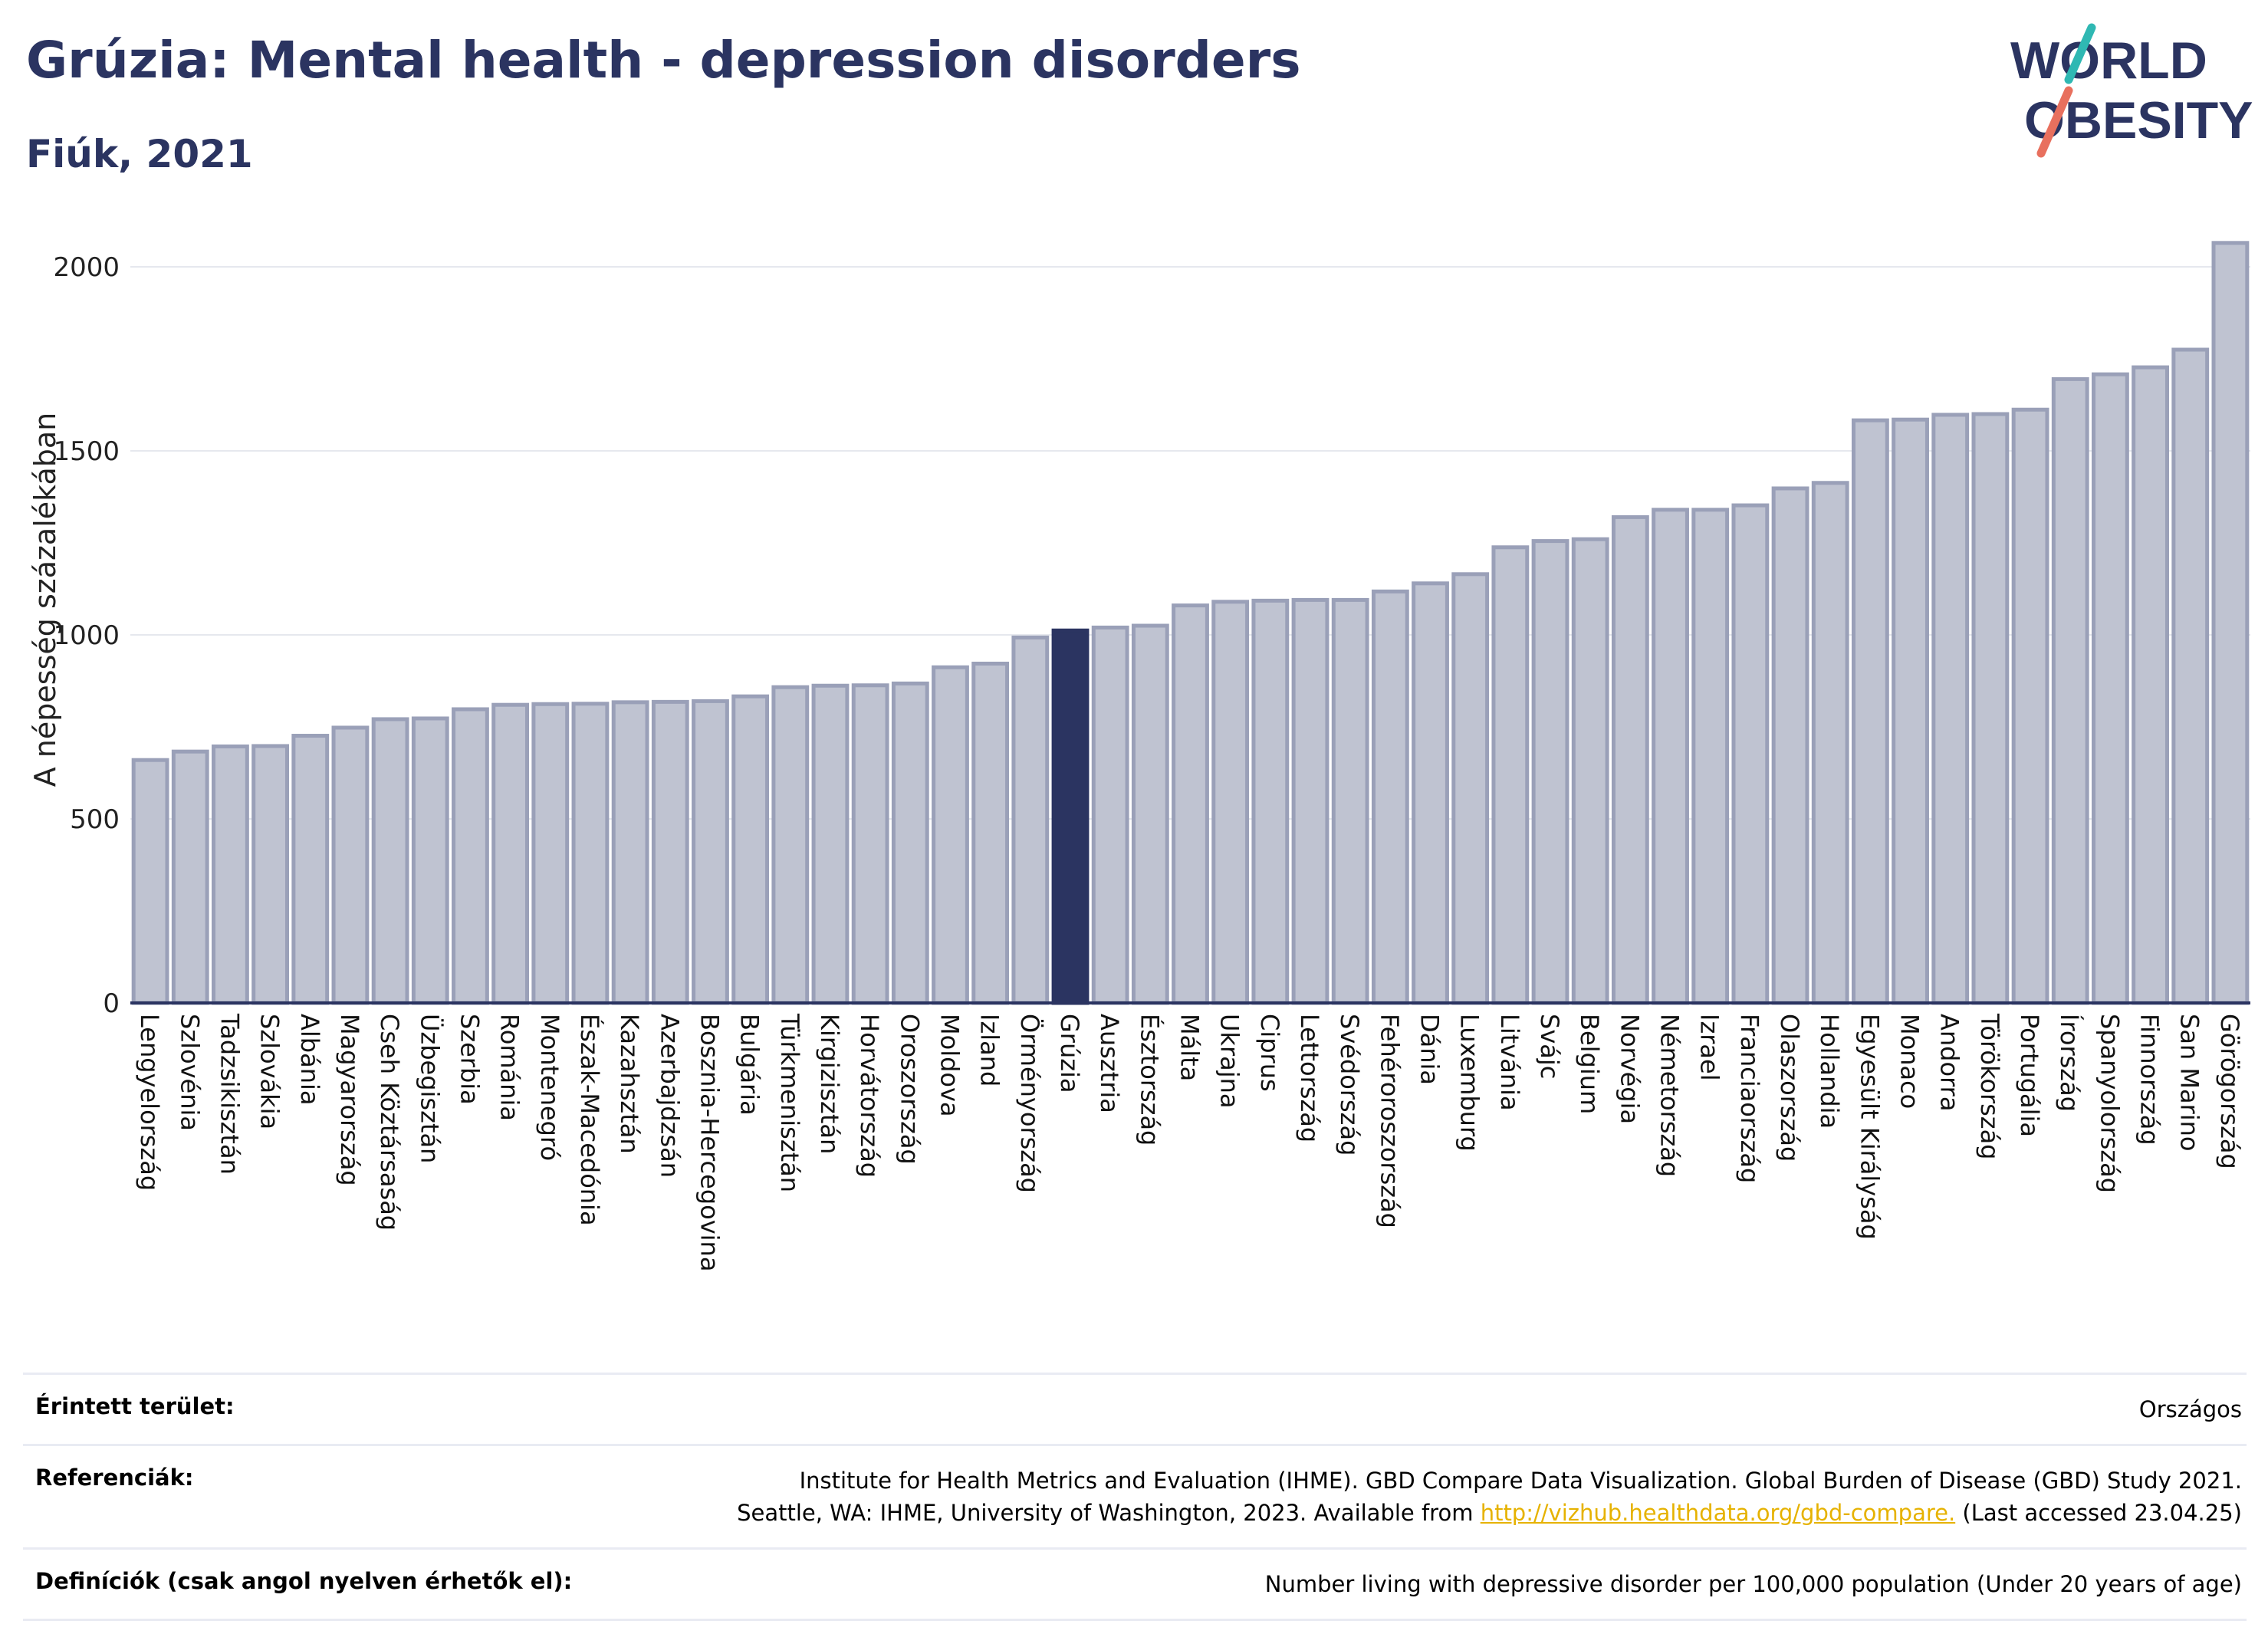 Image resolution: width=2268 pixels, height=1634 pixels. I want to click on bar-azerbajdzsán, so click(670, 852).